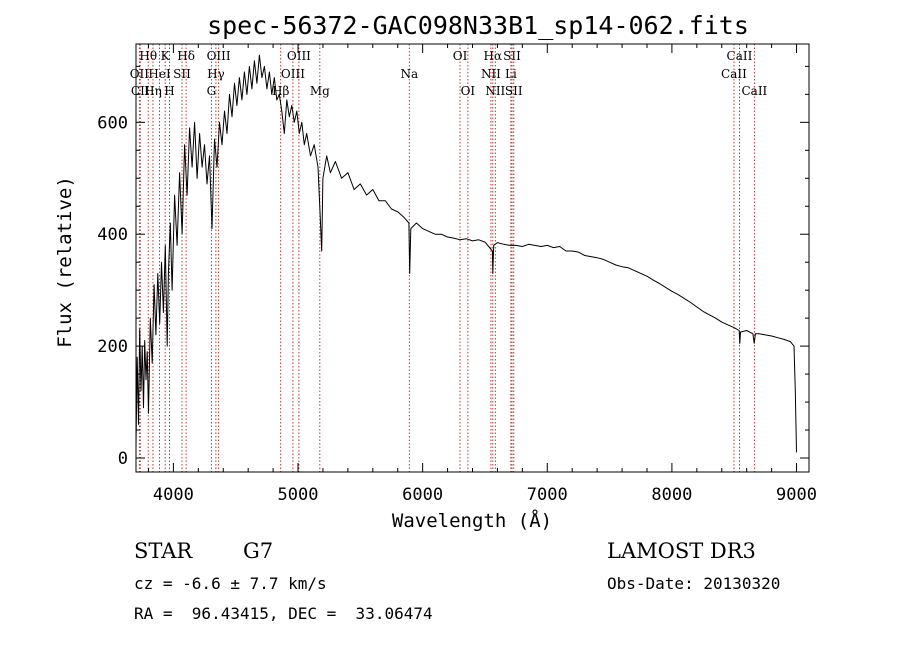 This screenshot has height=649, width=900. What do you see at coordinates (258, 551) in the screenshot?
I see `spectral-subclass: G7` at bounding box center [258, 551].